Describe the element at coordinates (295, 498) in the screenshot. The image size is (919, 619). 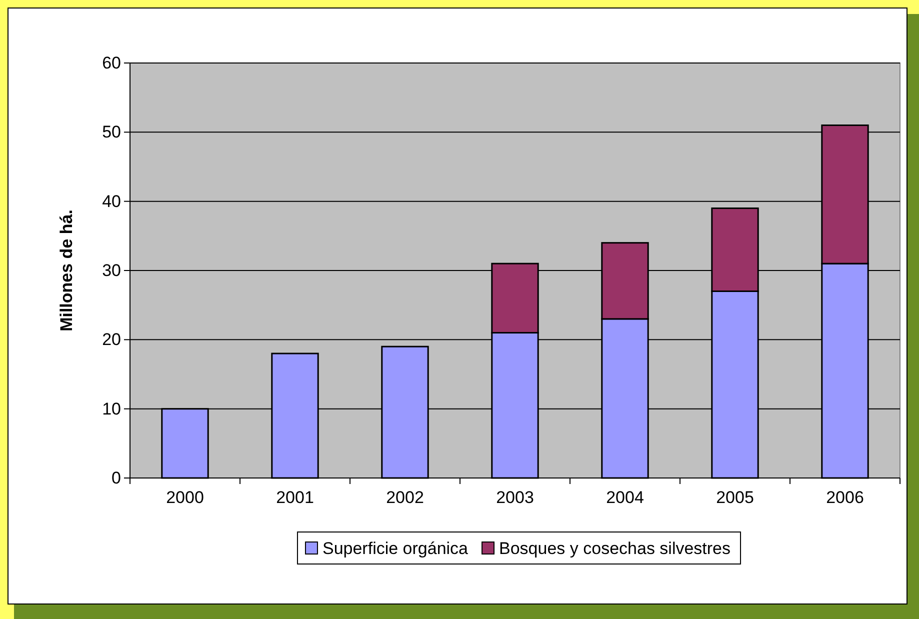
I see `x-tick-label: 2001` at that location.